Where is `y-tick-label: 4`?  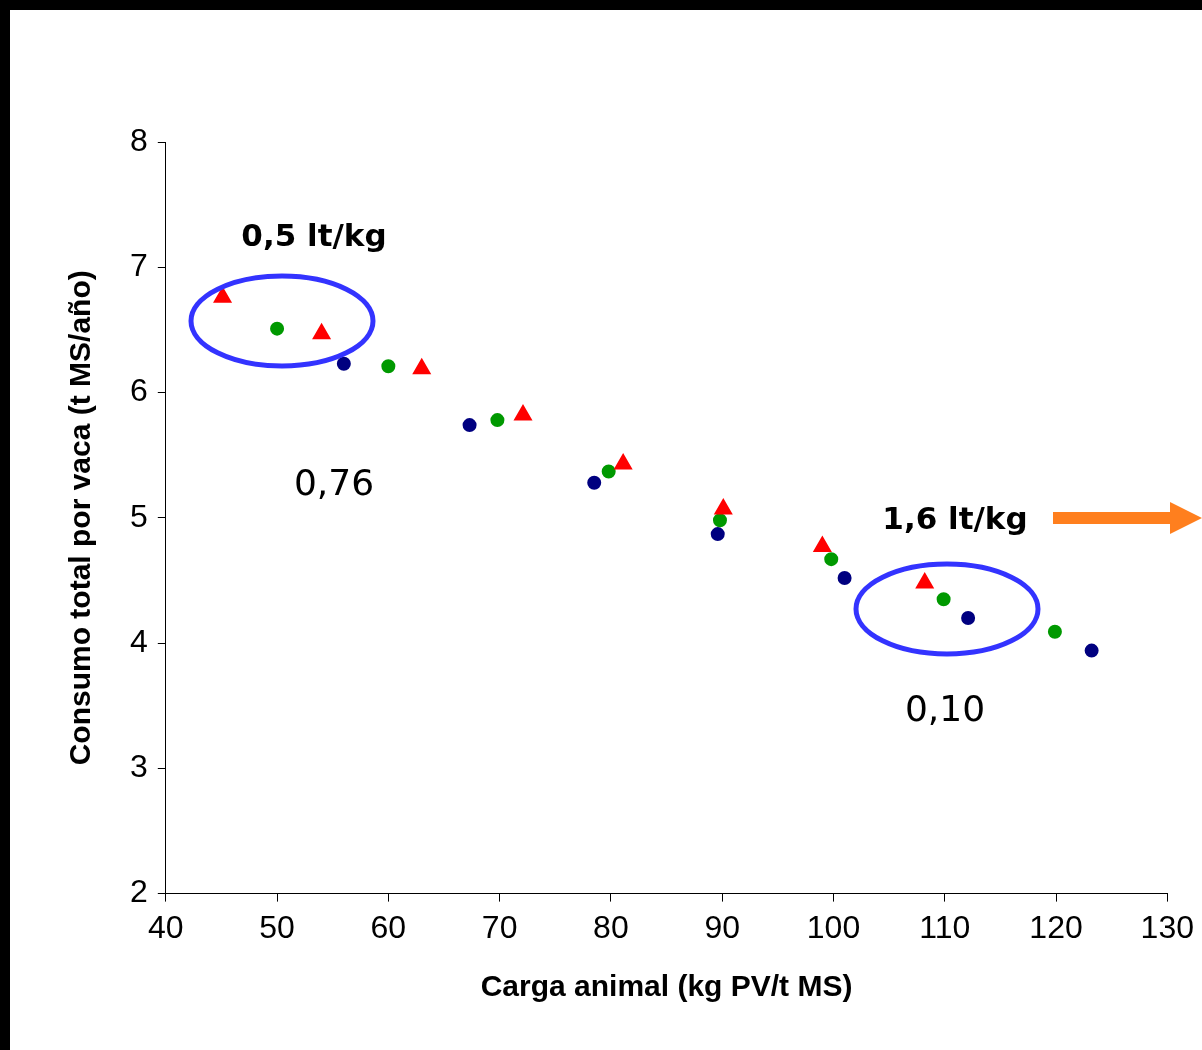 y-tick-label: 4 is located at coordinates (139, 640).